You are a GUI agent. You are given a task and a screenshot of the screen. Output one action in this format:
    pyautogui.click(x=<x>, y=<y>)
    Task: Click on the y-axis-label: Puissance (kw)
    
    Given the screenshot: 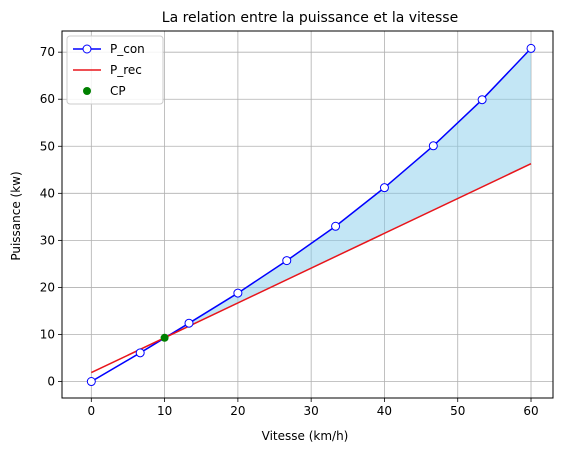 What is the action you would take?
    pyautogui.click(x=16, y=215)
    